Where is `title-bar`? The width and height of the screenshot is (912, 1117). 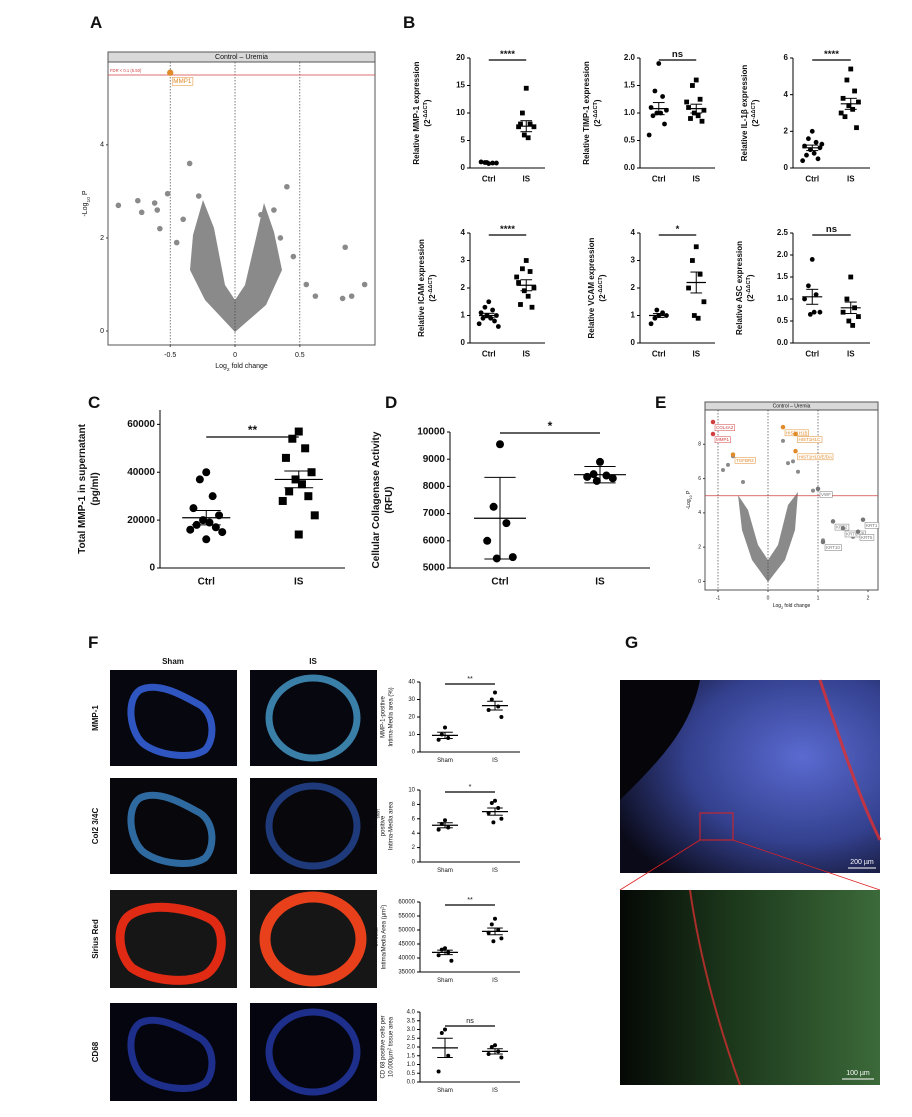
title-bar is located at coordinates (791, 406).